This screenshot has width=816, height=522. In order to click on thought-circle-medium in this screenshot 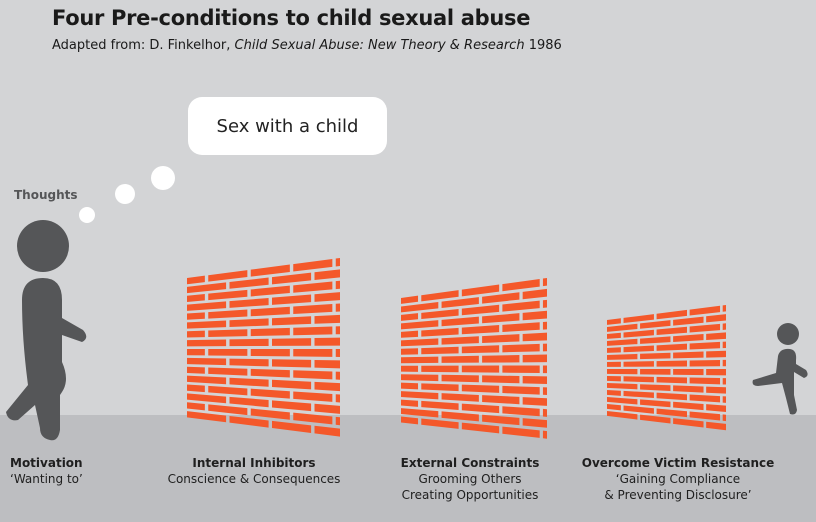, I will do `click(125, 194)`.